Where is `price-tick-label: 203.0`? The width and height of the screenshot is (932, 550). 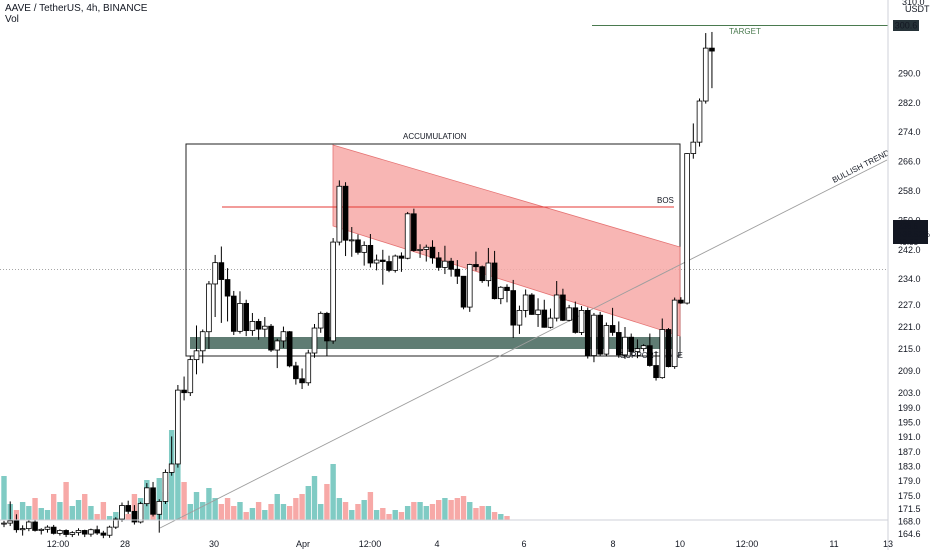 price-tick-label: 203.0 is located at coordinates (909, 393).